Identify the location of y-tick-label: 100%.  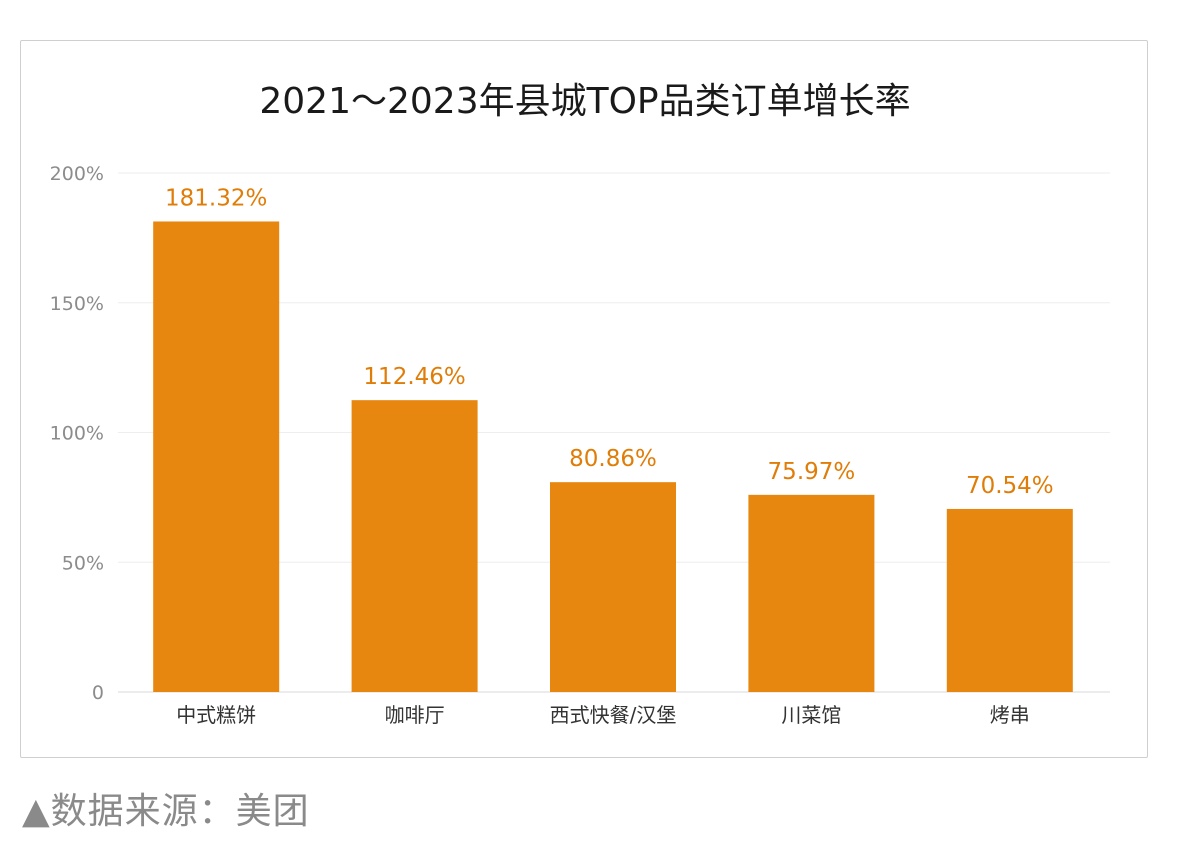
(77, 434).